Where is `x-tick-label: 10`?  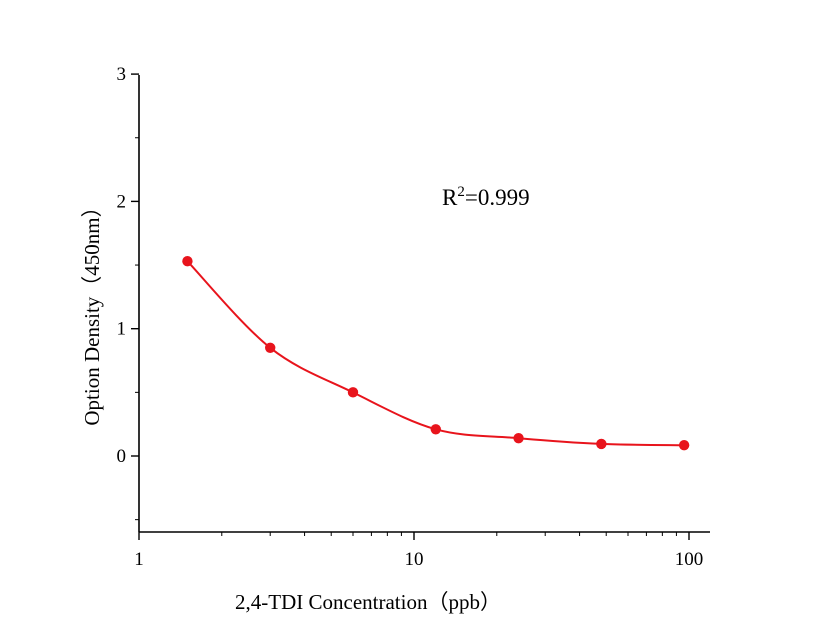
x-tick-label: 10 is located at coordinates (414, 559).